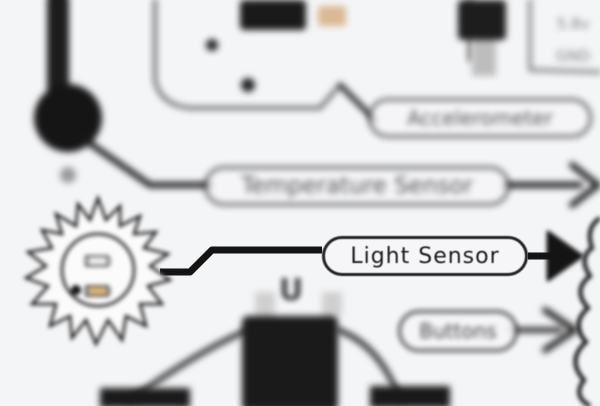 Image resolution: width=600 pixels, height=406 pixels. What do you see at coordinates (573, 56) in the screenshot?
I see `side-text-gnd: GND` at bounding box center [573, 56].